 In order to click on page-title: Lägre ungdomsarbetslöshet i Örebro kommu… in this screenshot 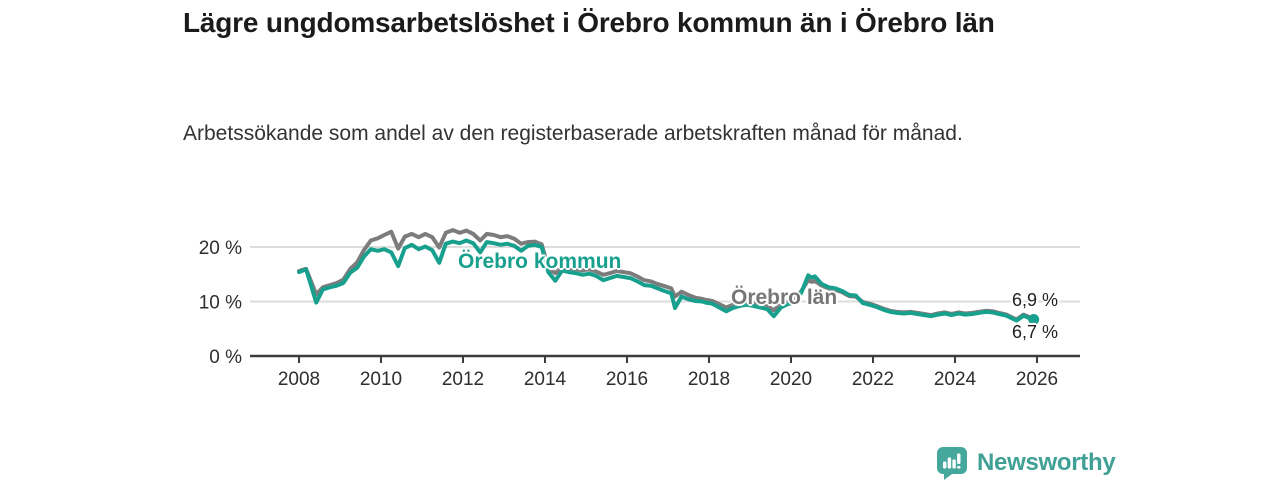, I will do `click(589, 22)`.